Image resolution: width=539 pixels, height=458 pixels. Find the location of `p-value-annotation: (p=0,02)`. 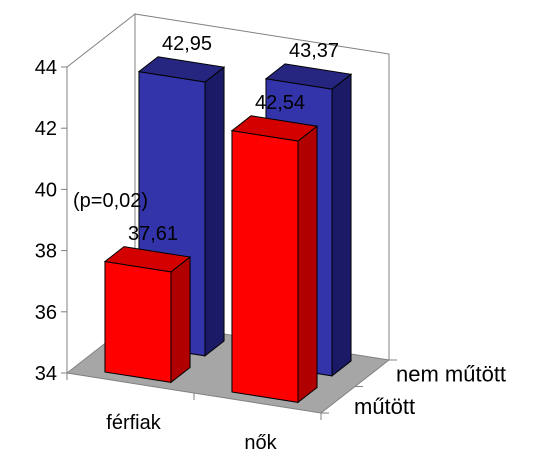

p-value-annotation: (p=0,02) is located at coordinates (110, 201).